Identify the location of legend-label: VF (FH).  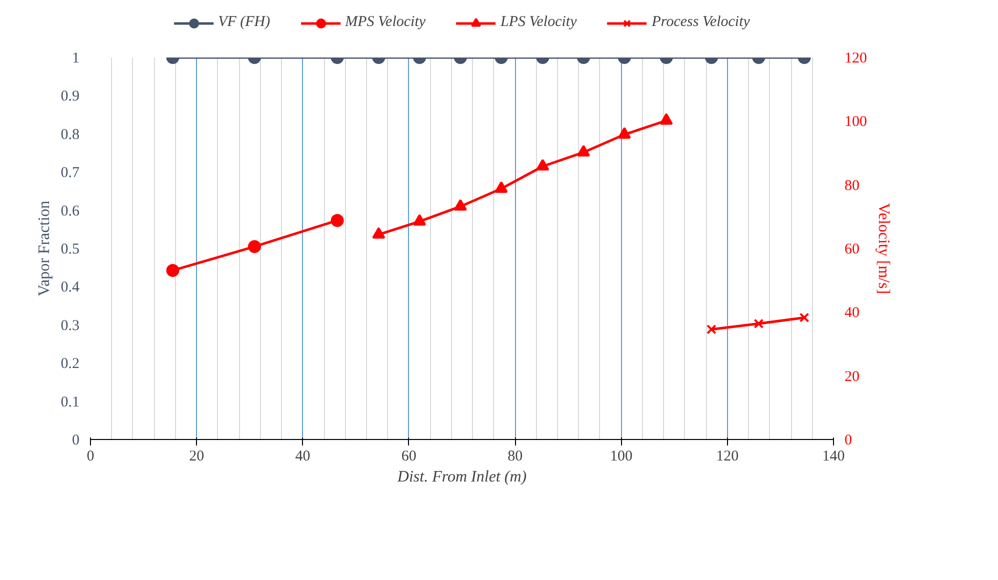
(244, 22).